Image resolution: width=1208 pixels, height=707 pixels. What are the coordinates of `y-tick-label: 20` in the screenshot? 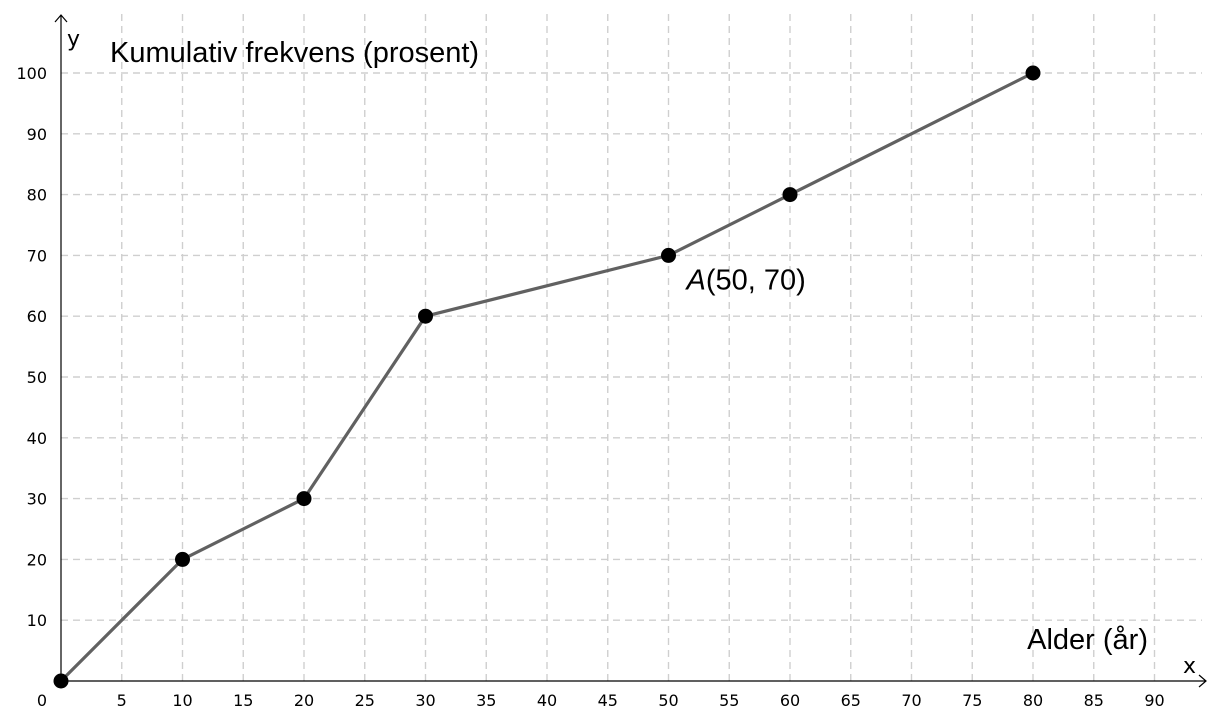 It's located at (37, 559).